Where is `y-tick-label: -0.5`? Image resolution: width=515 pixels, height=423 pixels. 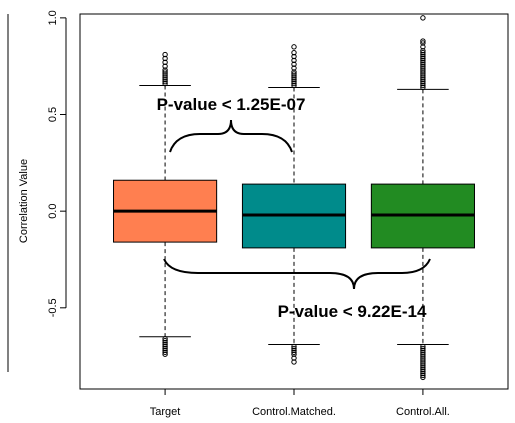 y-tick-label: -0.5 is located at coordinates (53, 307).